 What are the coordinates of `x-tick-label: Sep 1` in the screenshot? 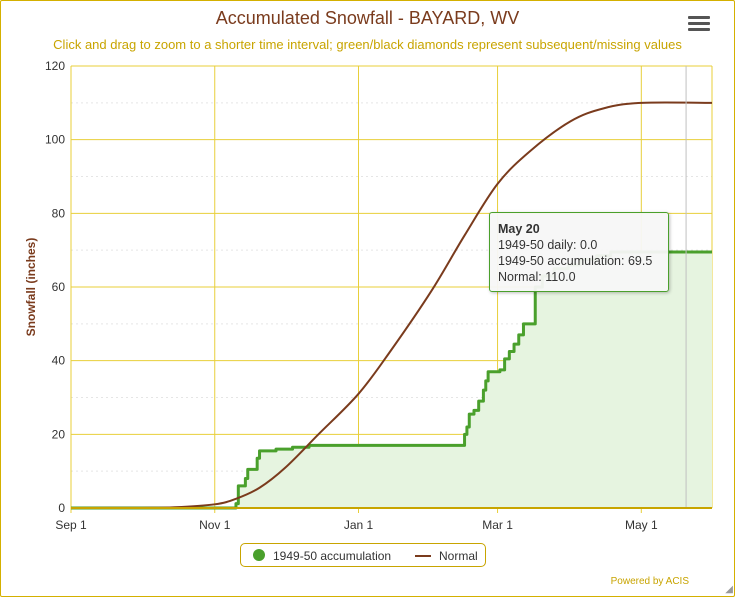 It's located at (71, 525).